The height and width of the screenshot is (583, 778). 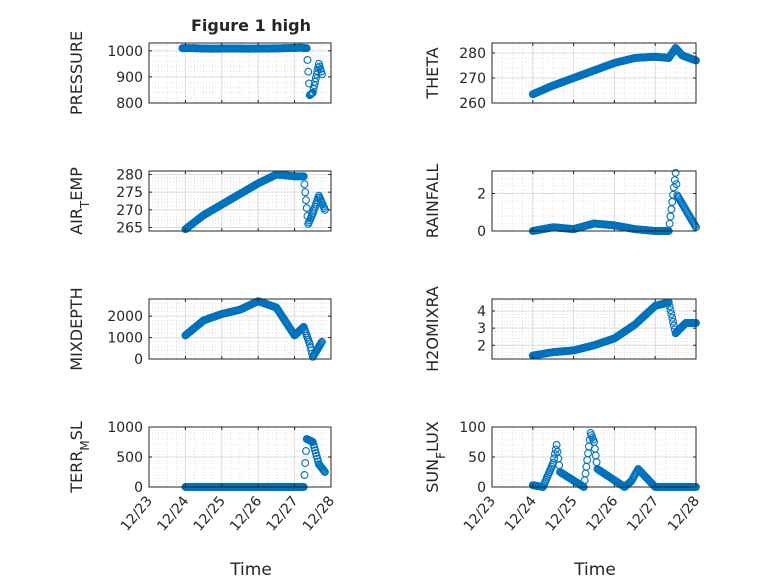 I want to click on y-axis-label: PRESSURE, so click(x=76, y=73).